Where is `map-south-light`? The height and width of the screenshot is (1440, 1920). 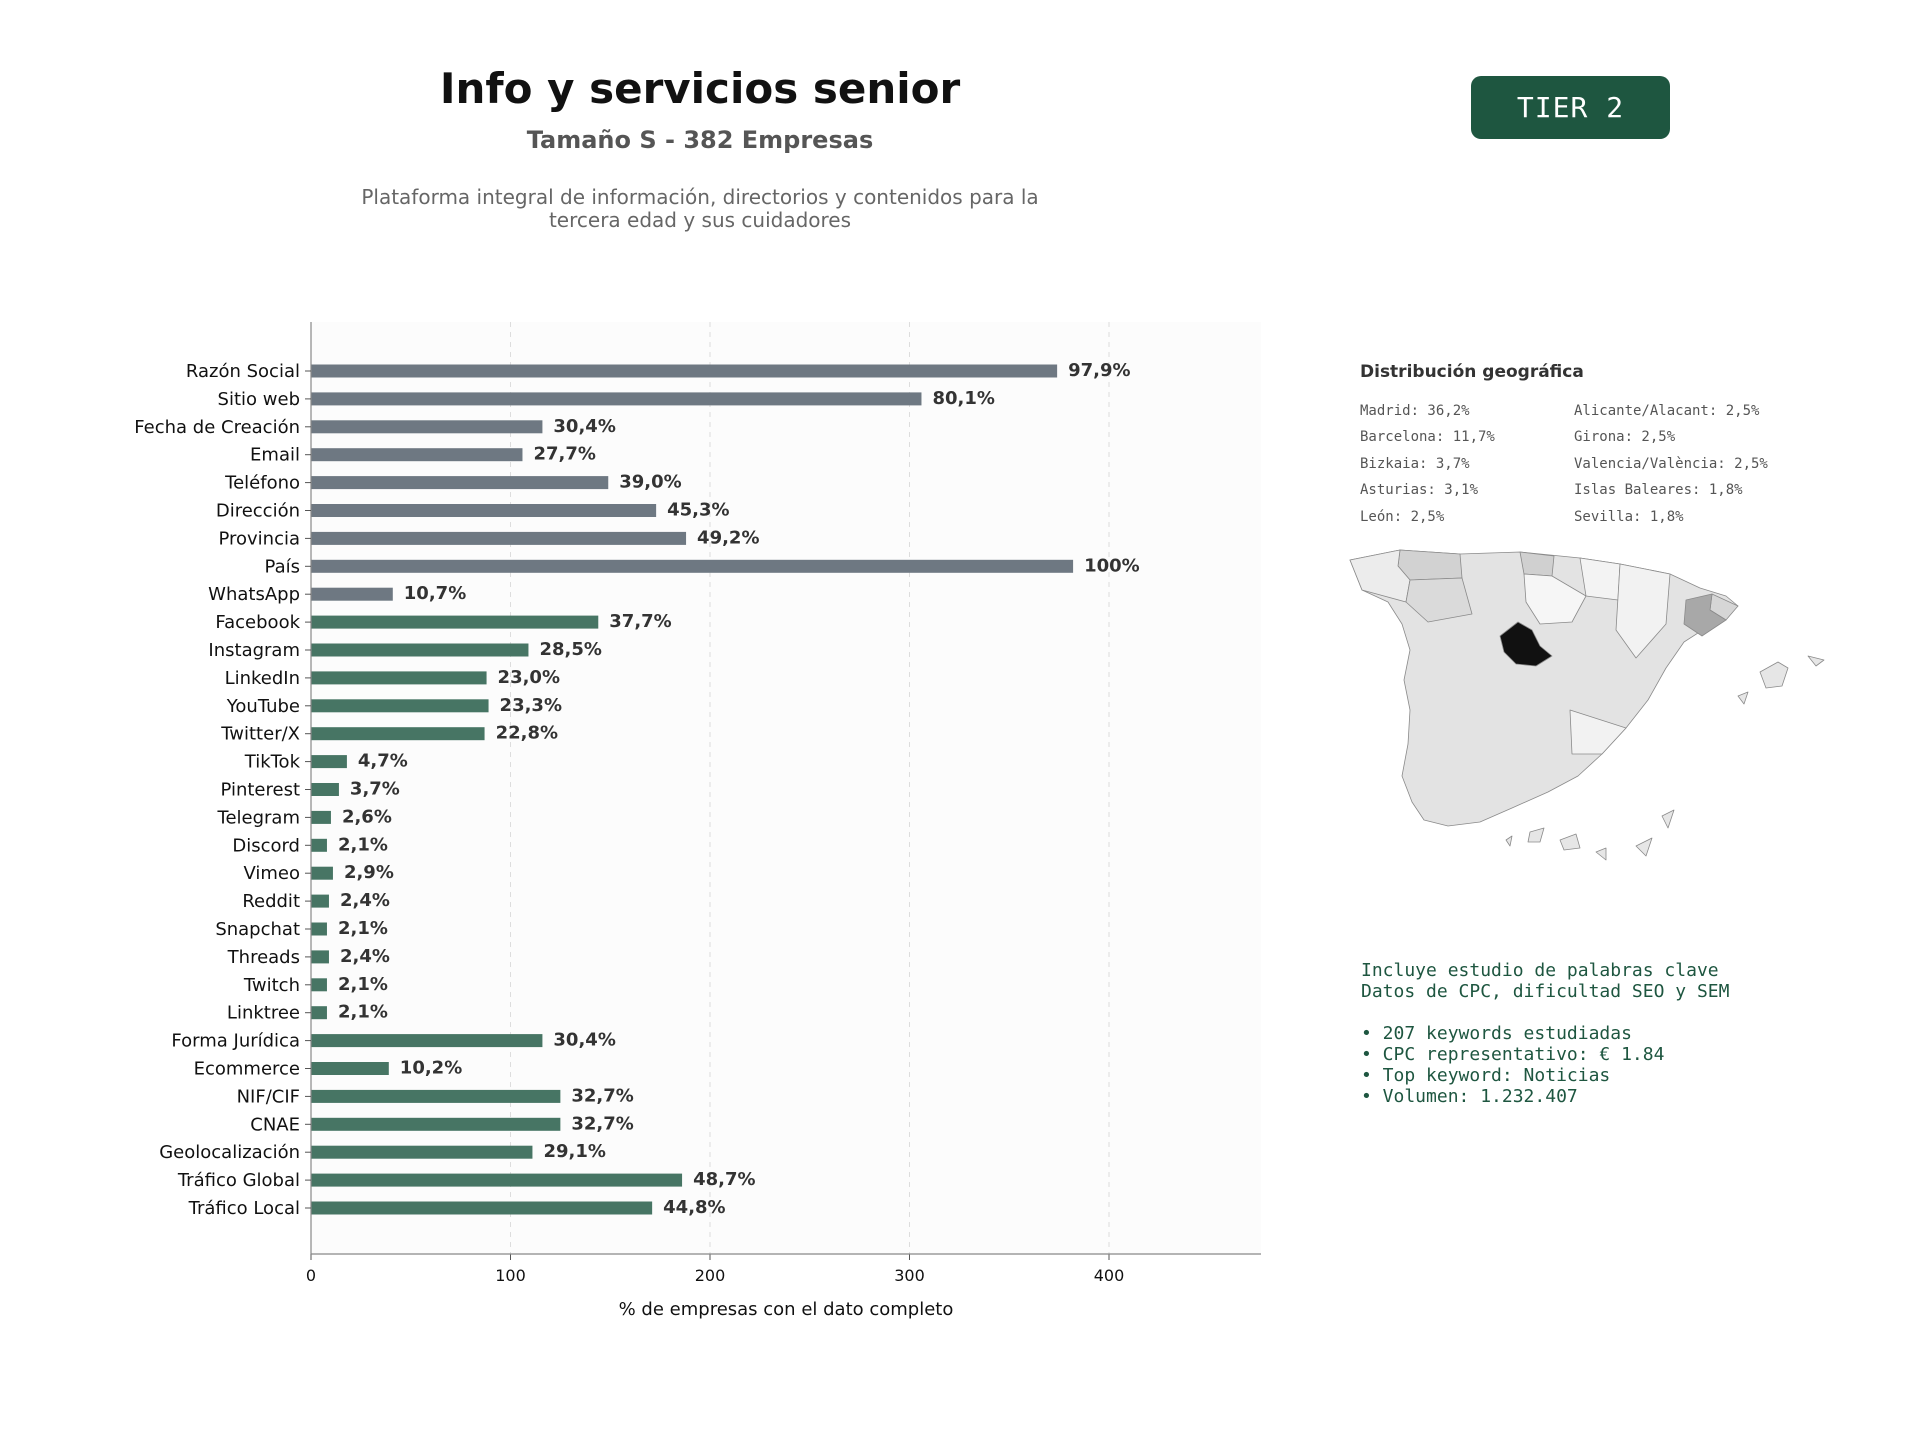 map-south-light is located at coordinates (1598, 732).